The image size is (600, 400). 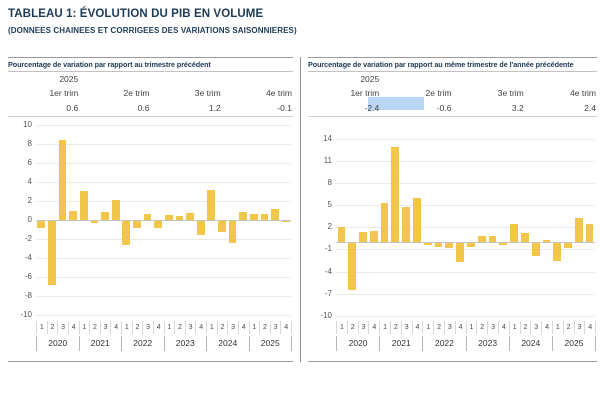 What do you see at coordinates (328, 293) in the screenshot?
I see `y-axis-tick-label: -7` at bounding box center [328, 293].